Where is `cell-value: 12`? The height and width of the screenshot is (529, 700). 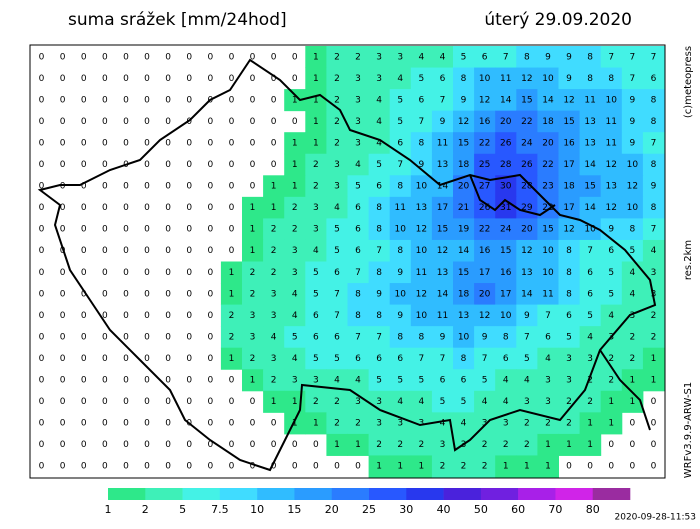
cell-value: 12 is located at coordinates (463, 122).